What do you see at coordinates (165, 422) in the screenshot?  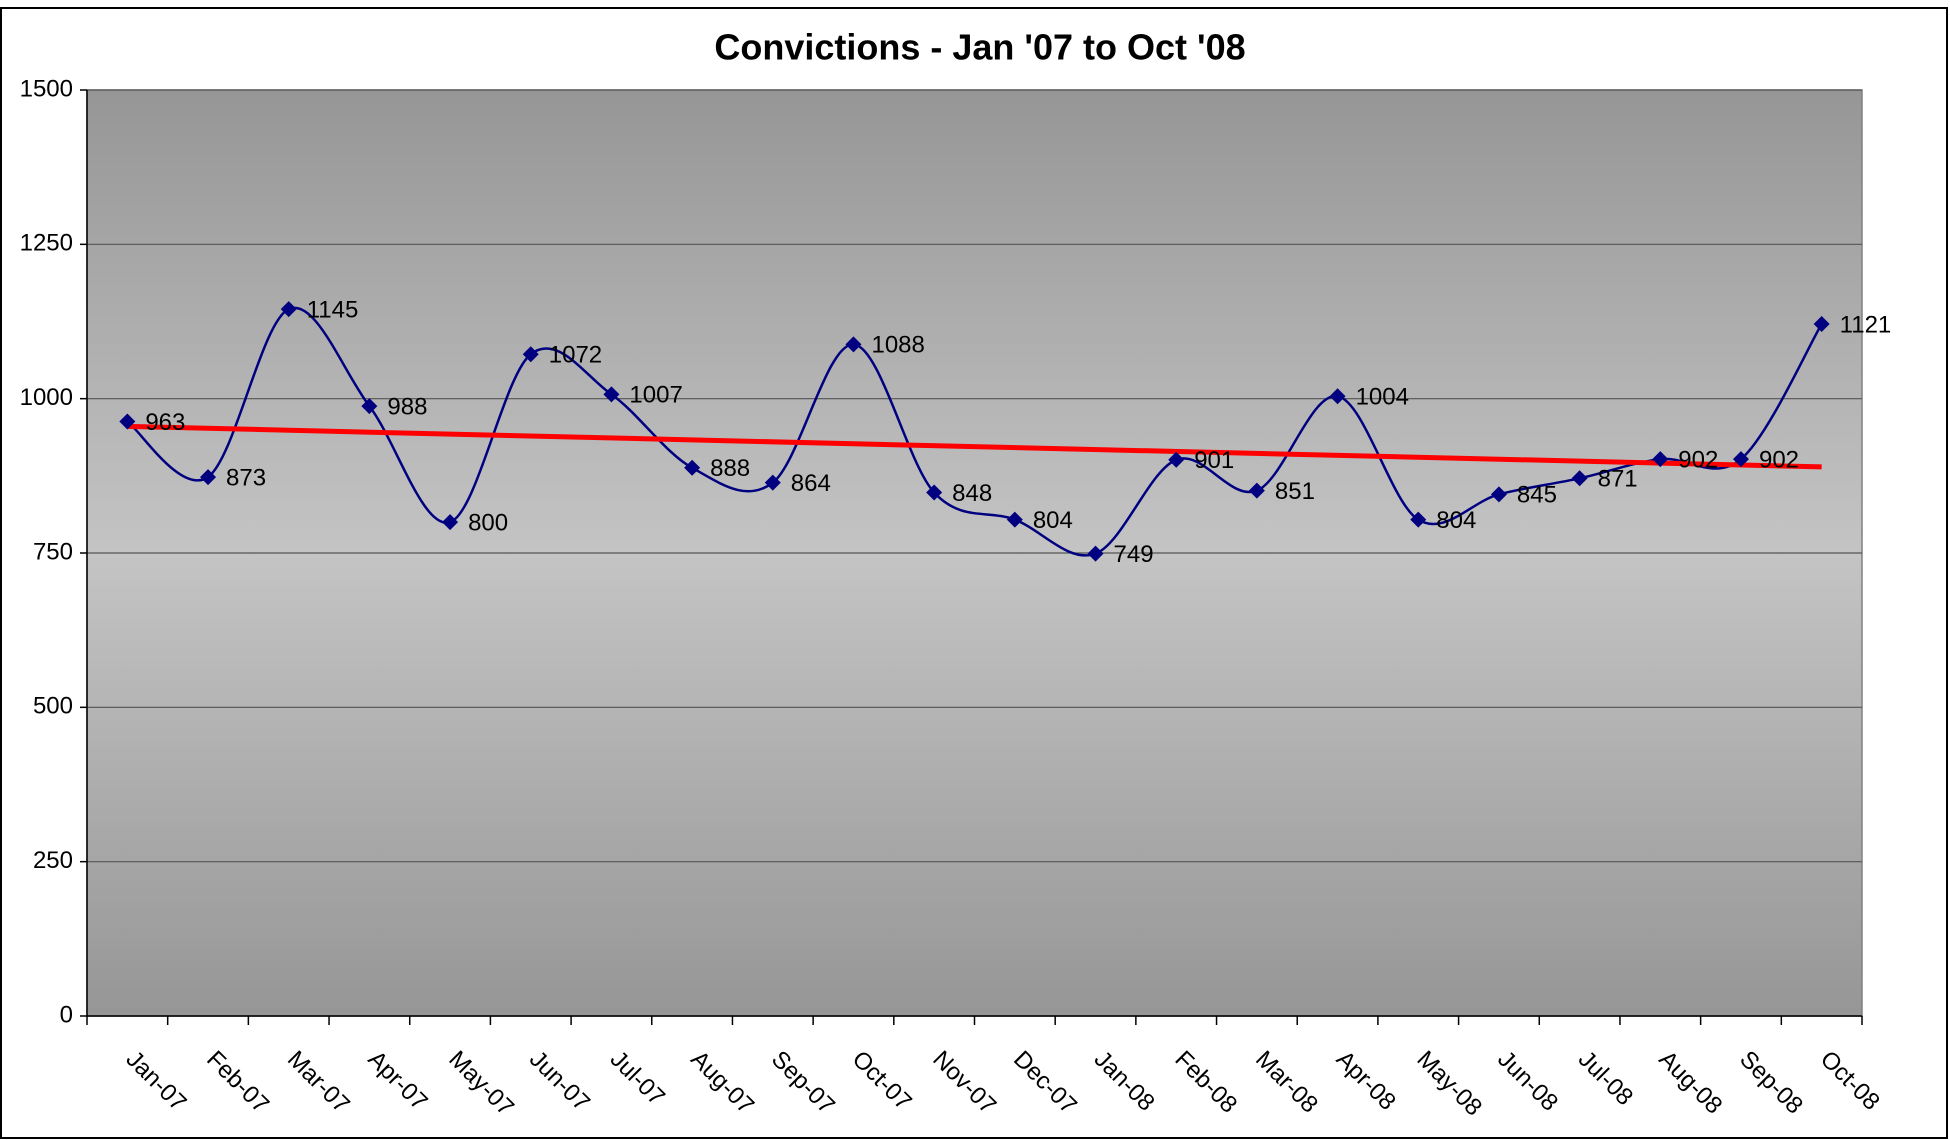 I see `data-label: 963` at bounding box center [165, 422].